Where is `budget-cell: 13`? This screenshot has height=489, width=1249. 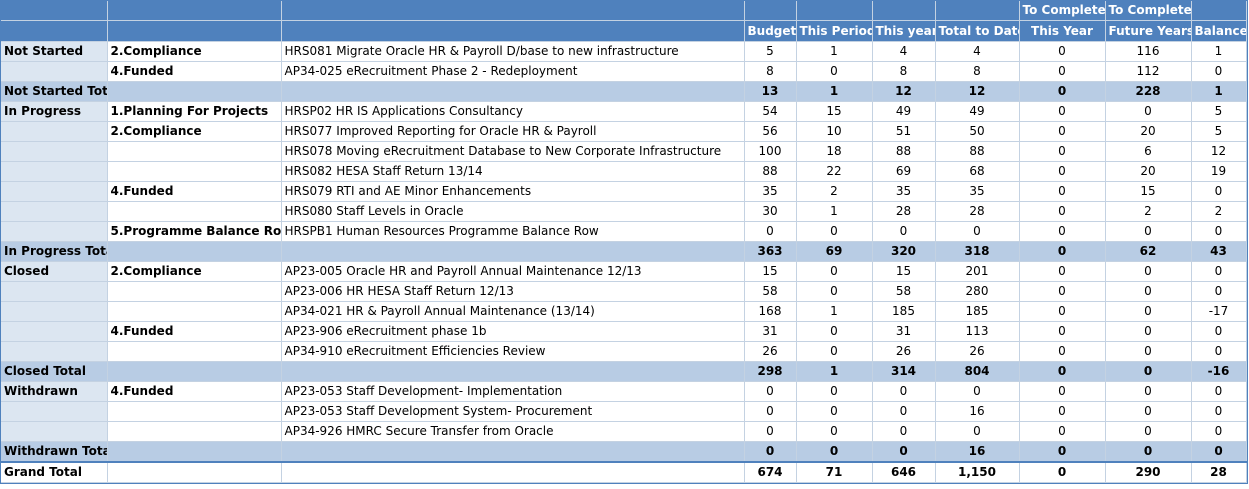 budget-cell: 13 is located at coordinates (770, 91).